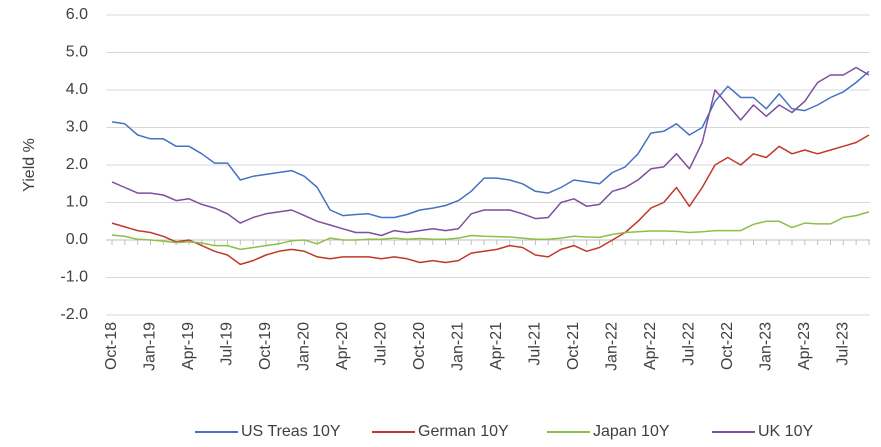 The image size is (881, 447). Describe the element at coordinates (77, 14) in the screenshot. I see `y-tick-label: 6.0` at that location.